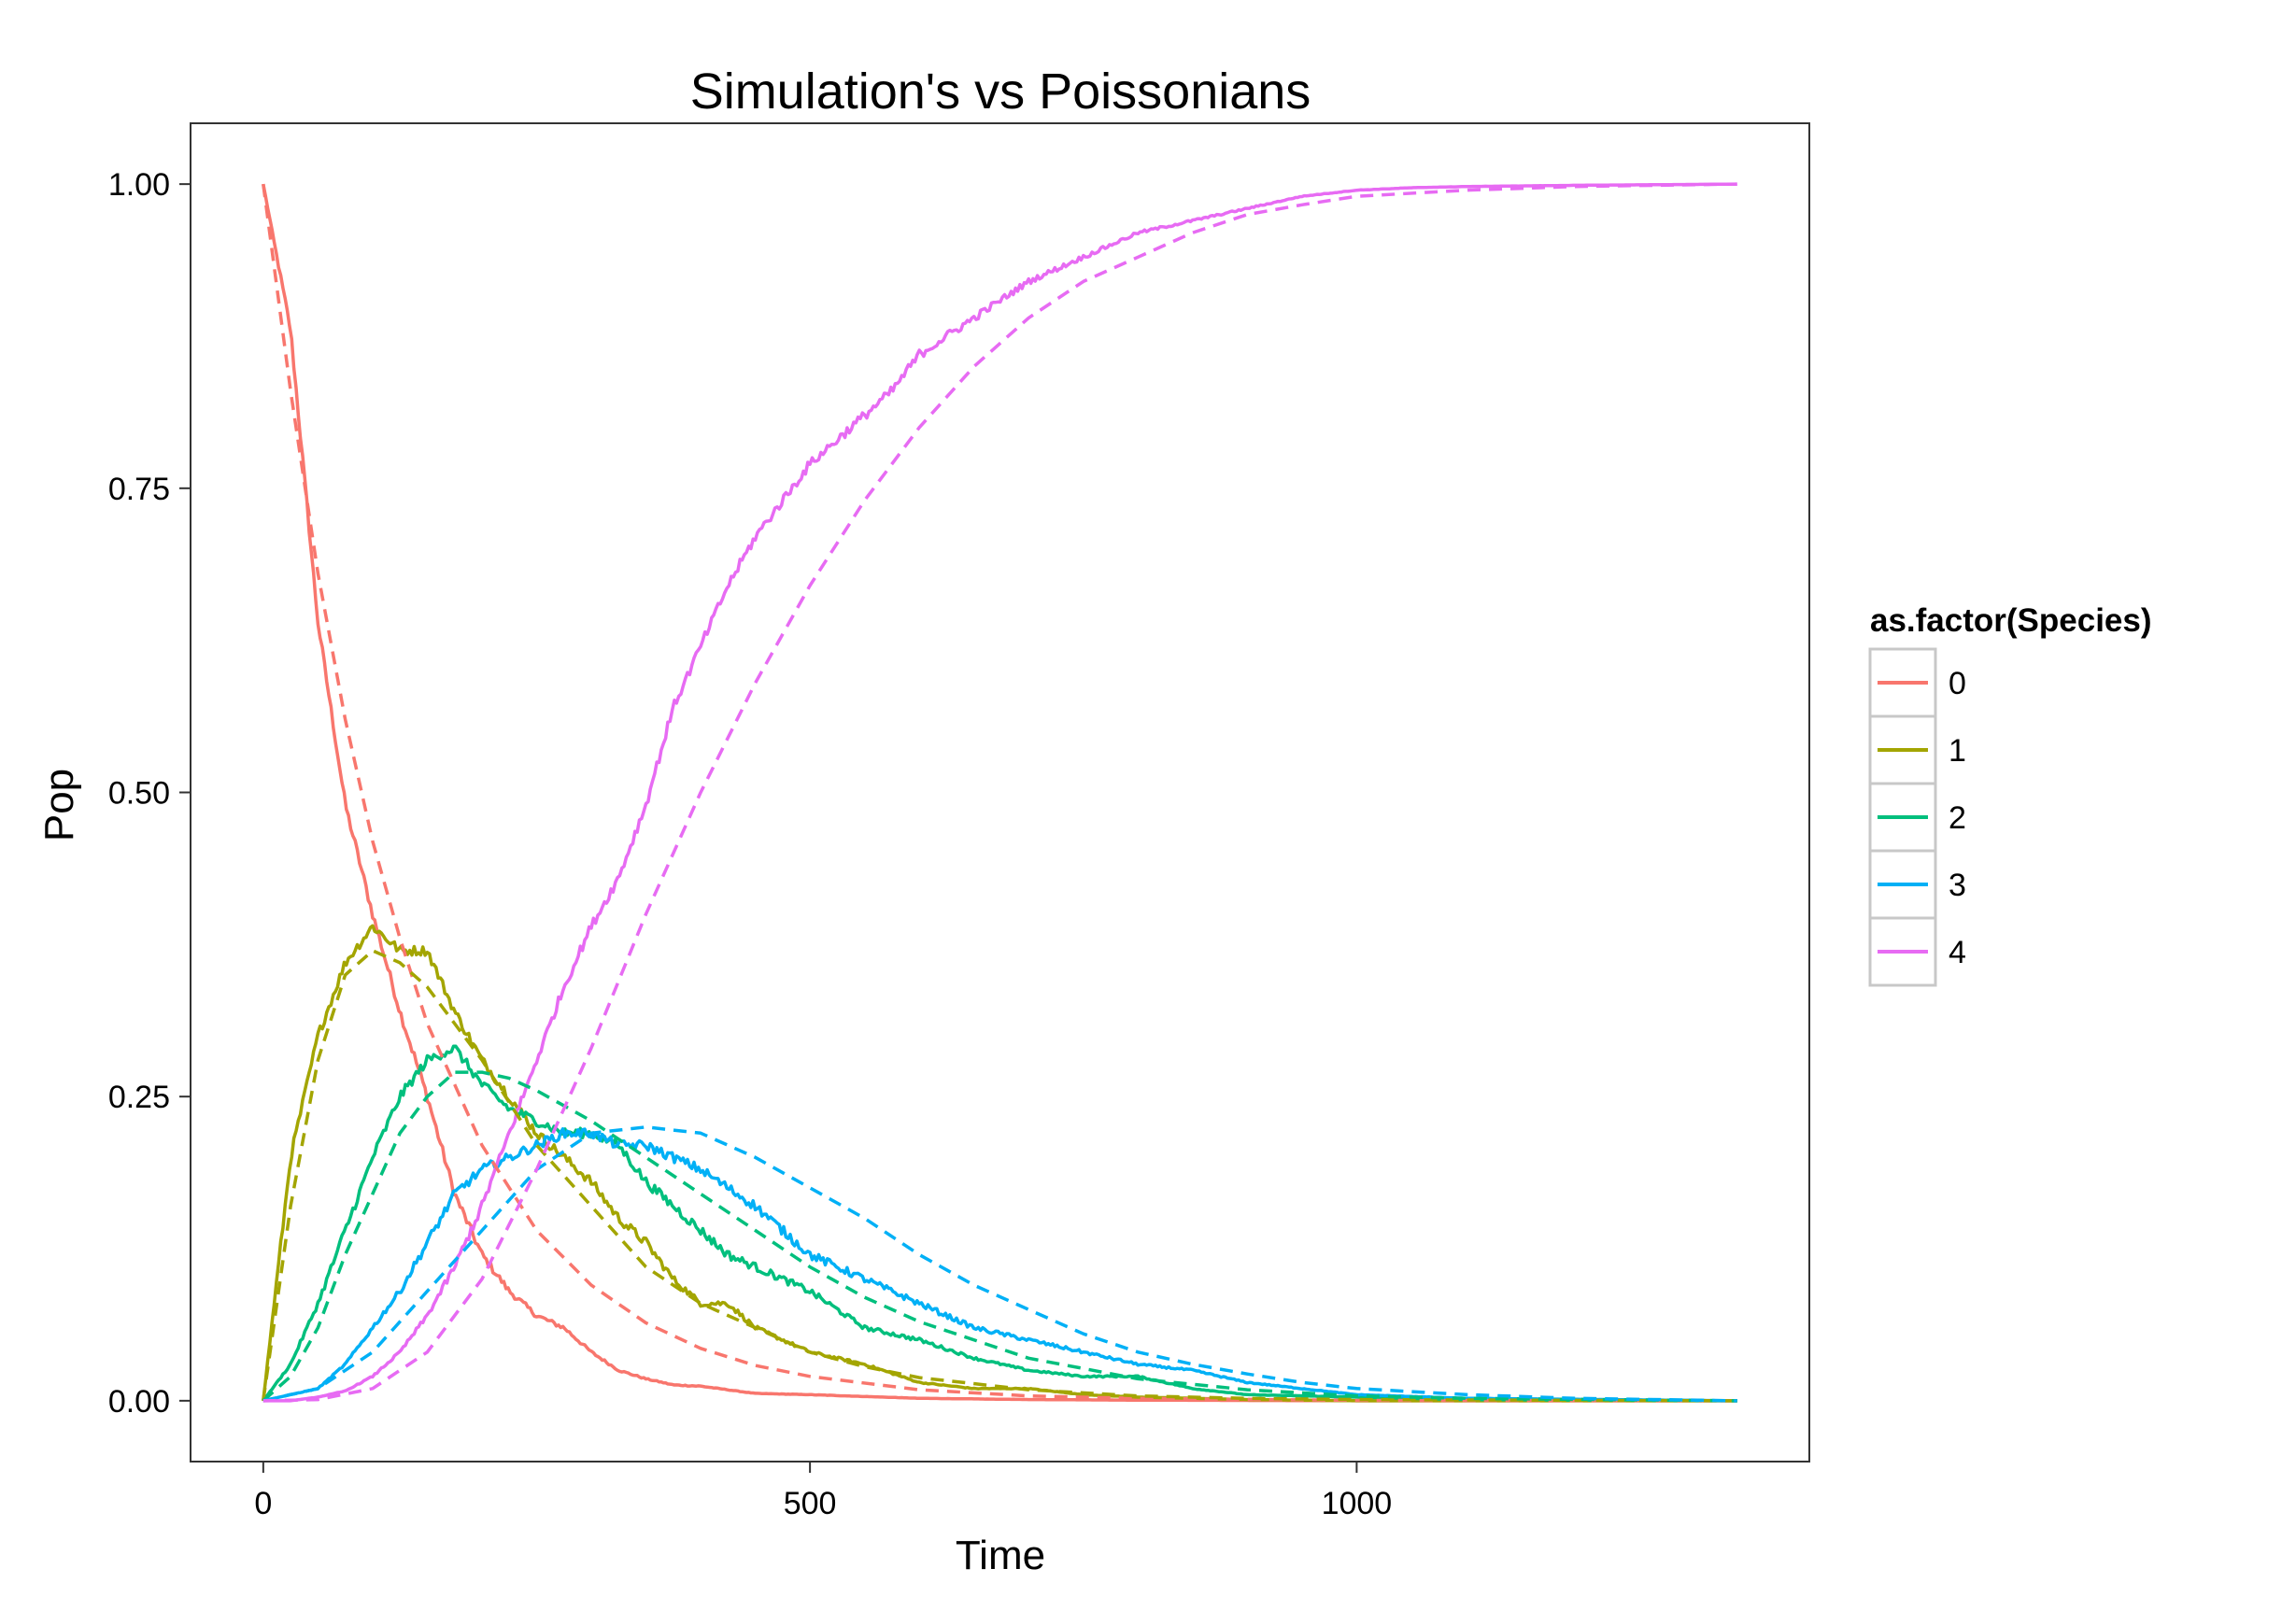  I want to click on y-tick-label: 1.00, so click(139, 185).